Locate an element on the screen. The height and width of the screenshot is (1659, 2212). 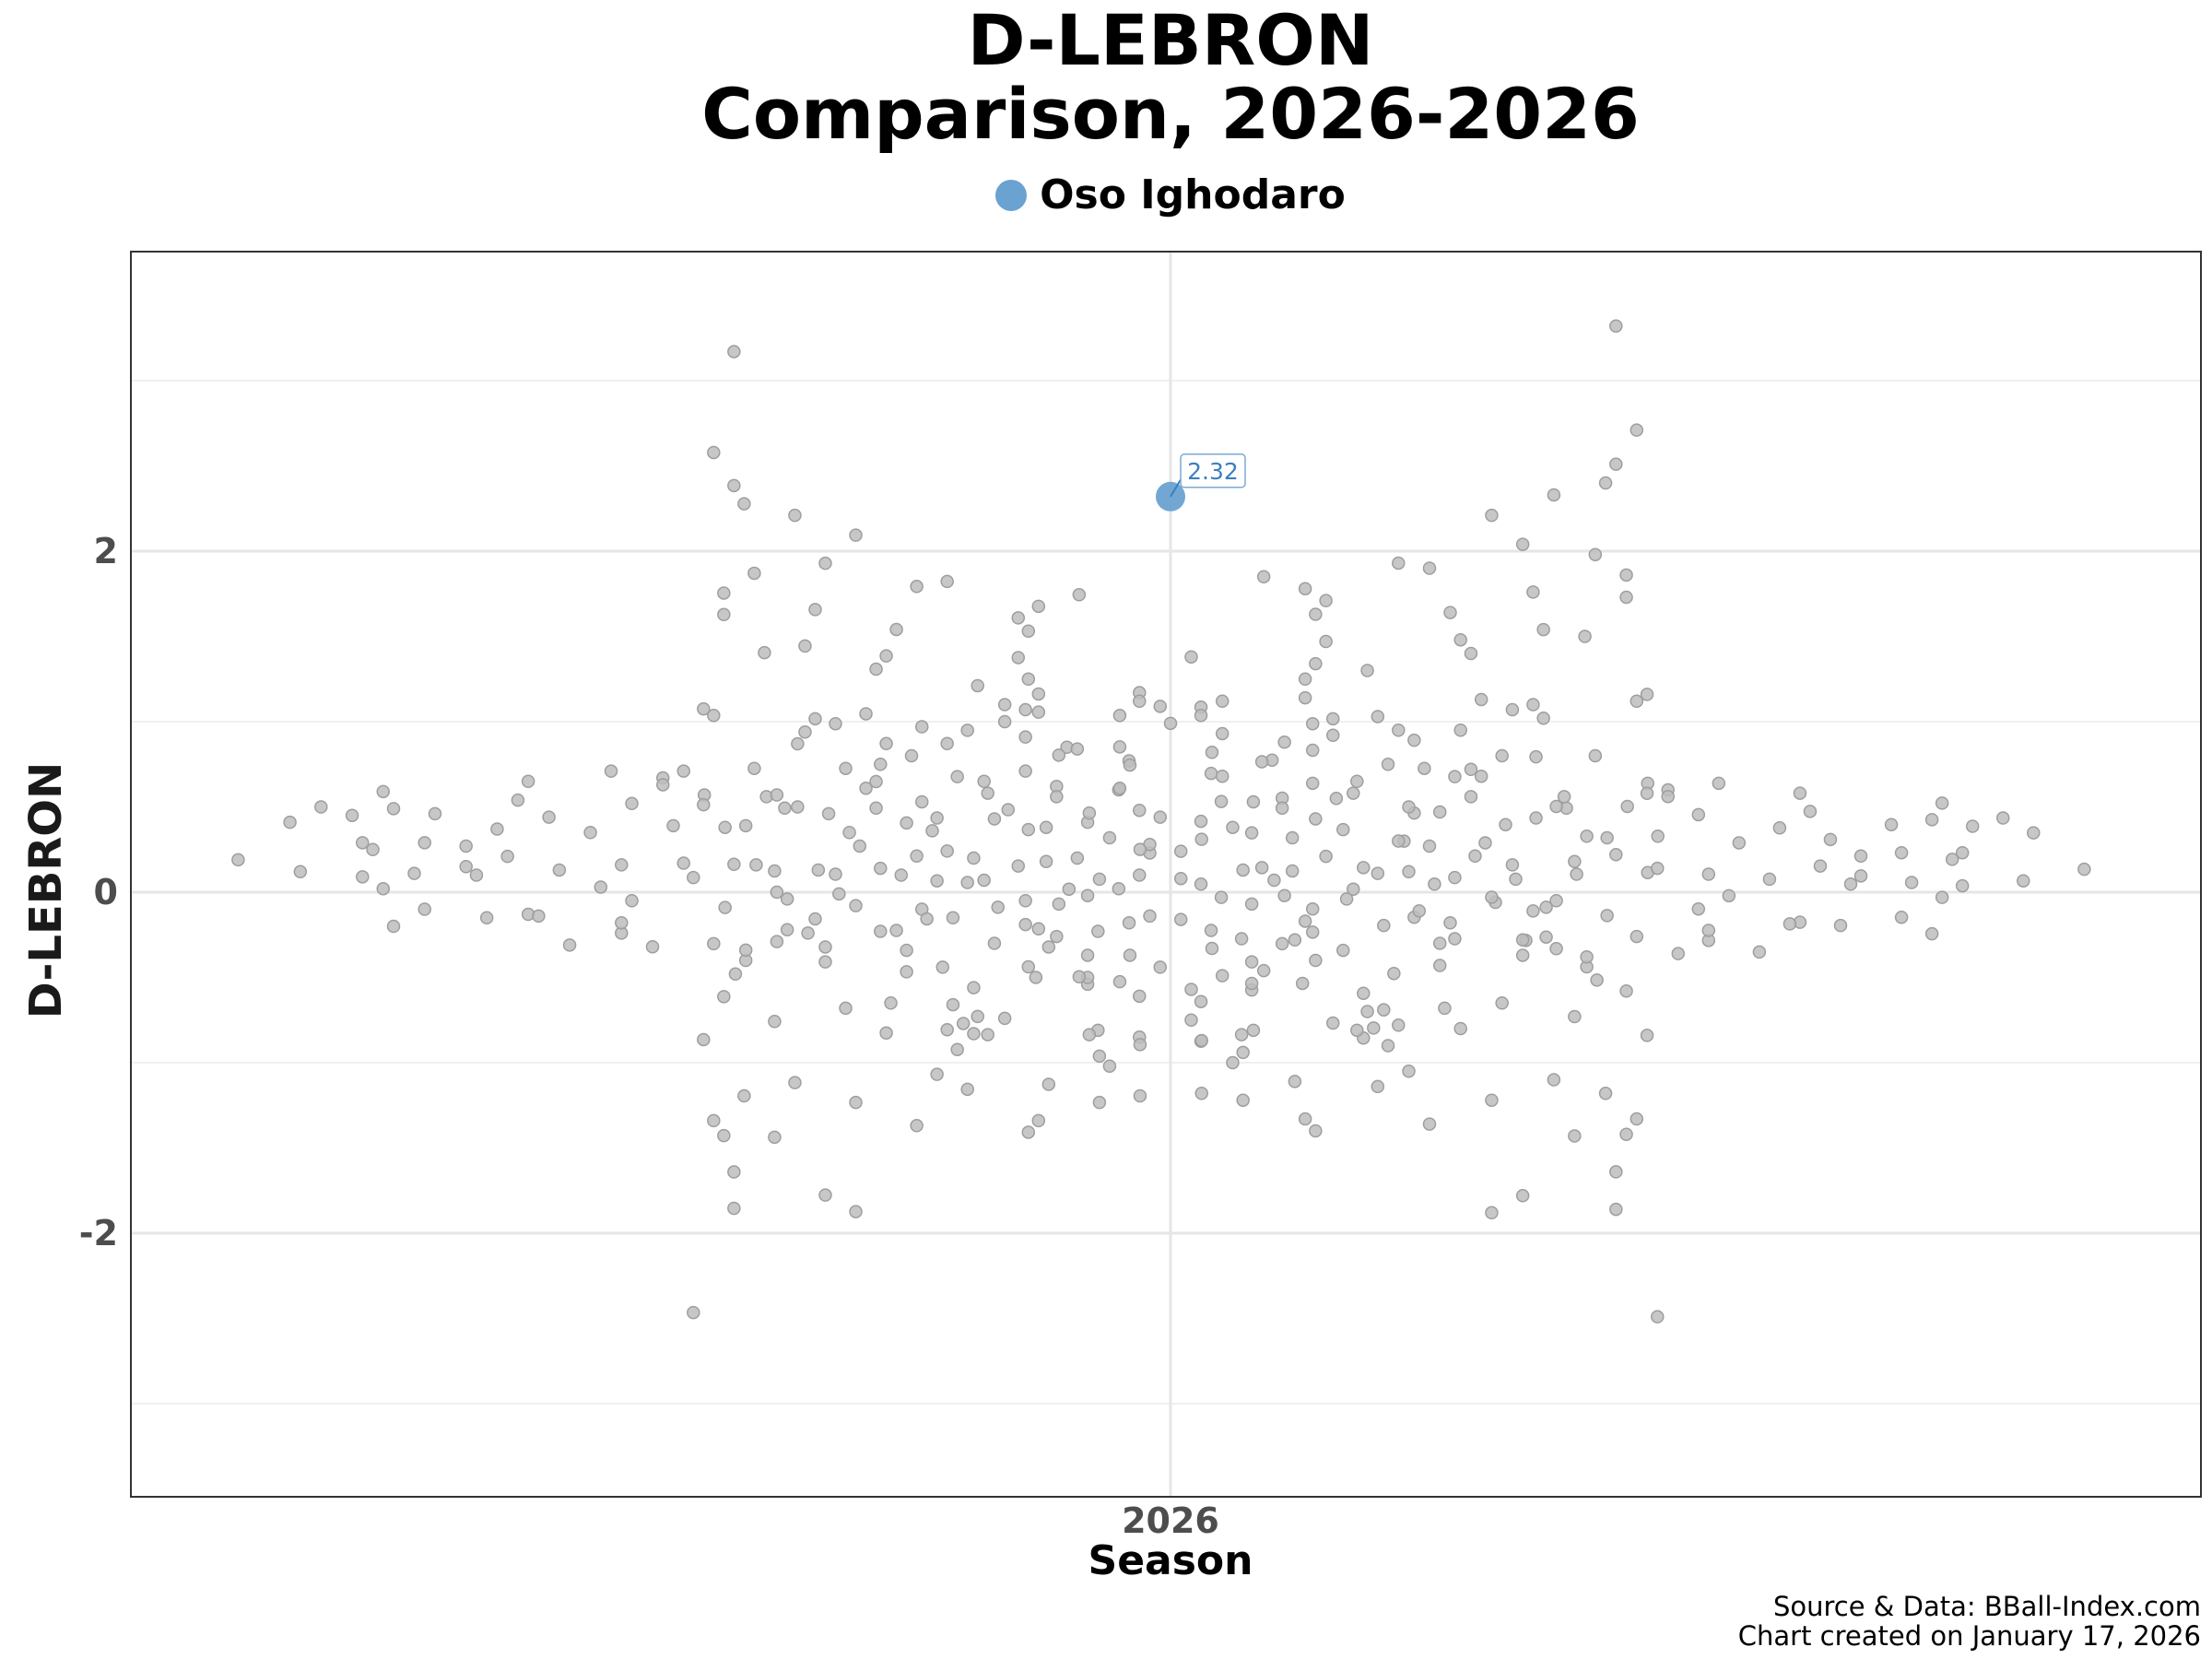
chart-title-line1: D-LEBRON is located at coordinates (1170, 40).